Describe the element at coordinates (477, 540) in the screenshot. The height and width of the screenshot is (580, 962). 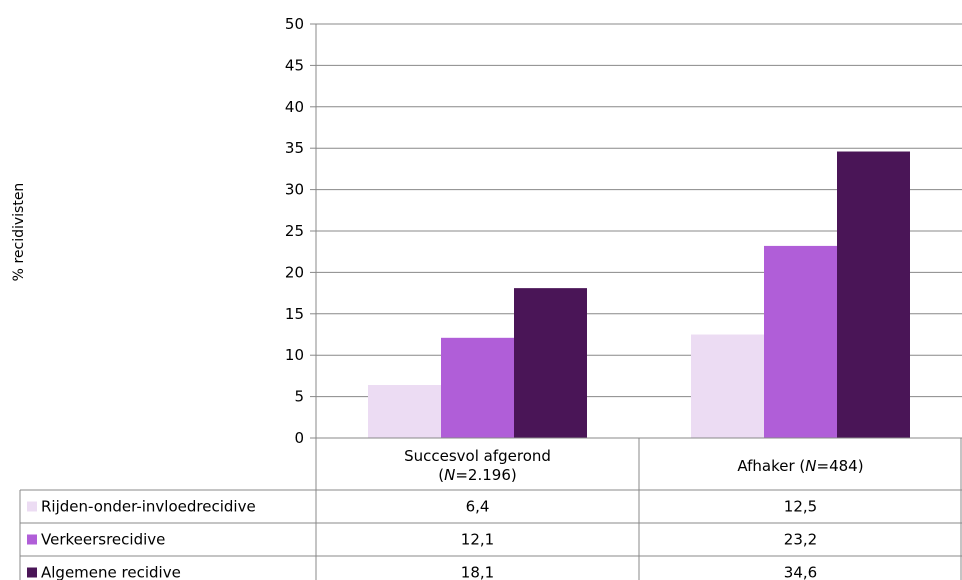
I see `data-label: 12,1` at that location.